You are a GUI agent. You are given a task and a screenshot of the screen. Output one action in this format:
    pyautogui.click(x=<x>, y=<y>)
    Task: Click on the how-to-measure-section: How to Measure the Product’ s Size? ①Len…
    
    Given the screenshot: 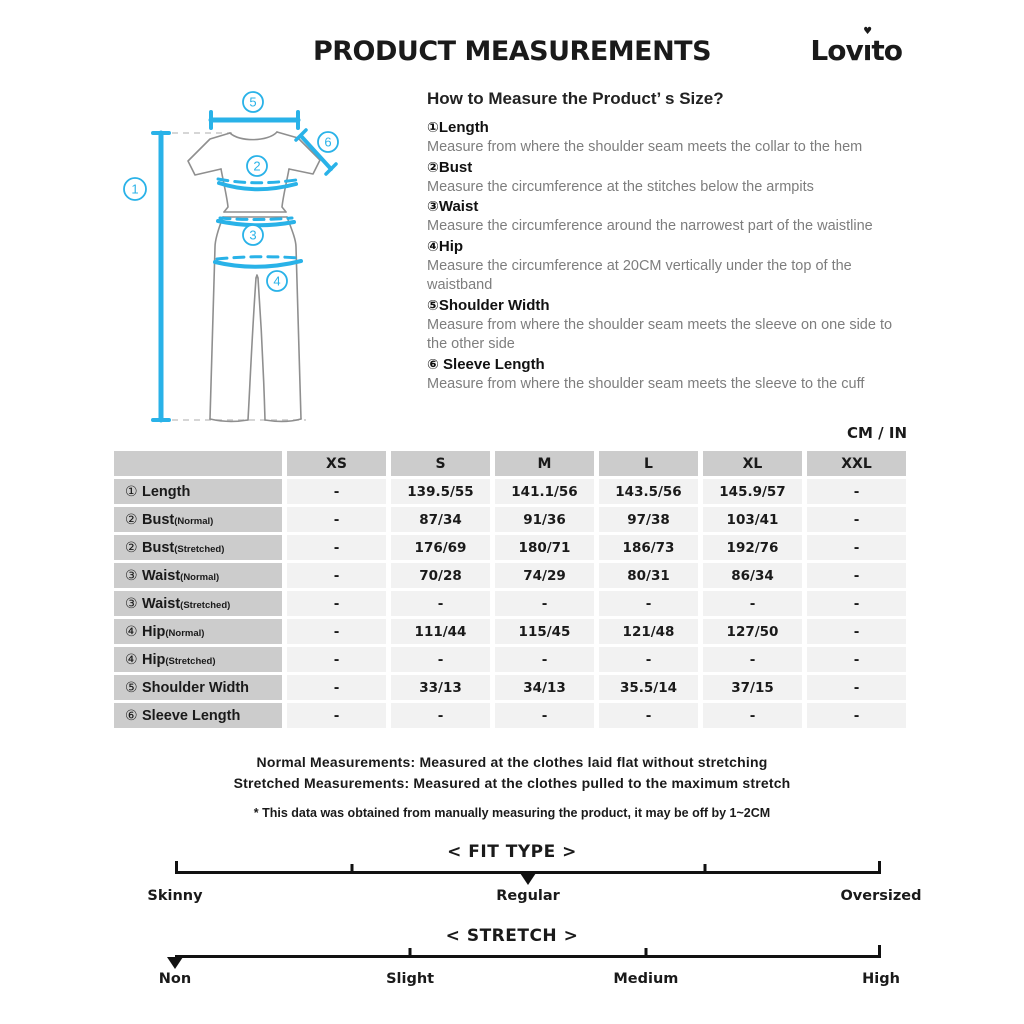 What is the action you would take?
    pyautogui.click(x=666, y=241)
    